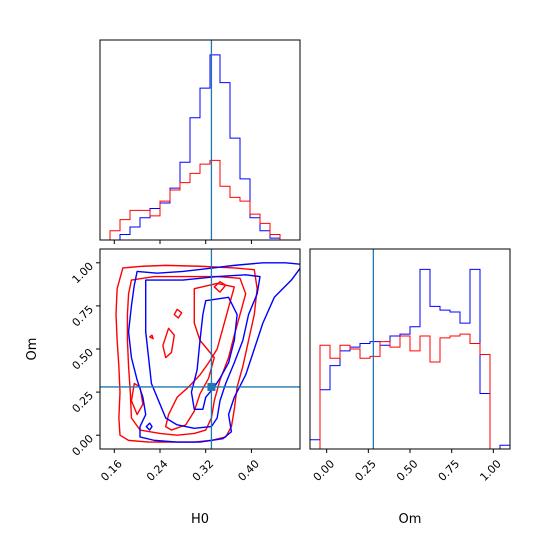 The image size is (550, 550). I want to click on hist-step-red-h0, so click(200, 199).